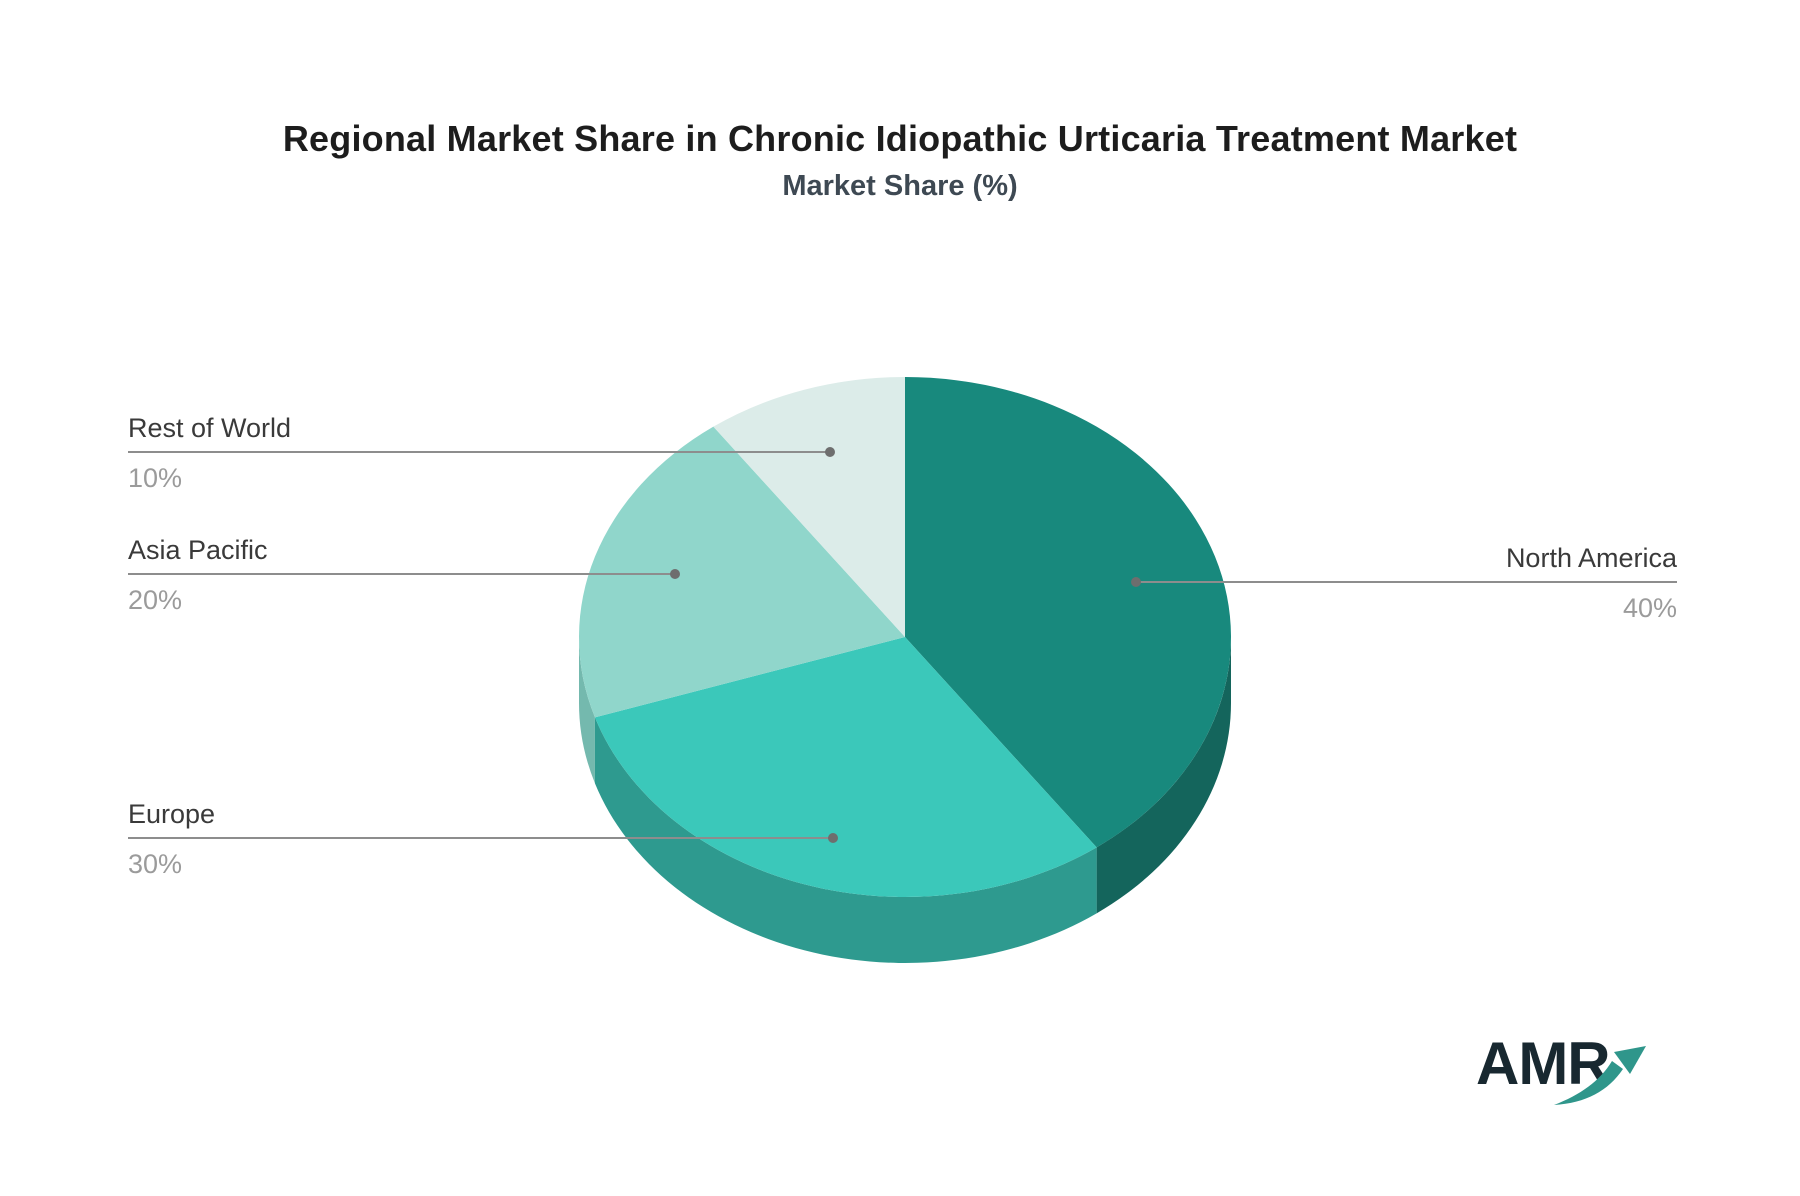  I want to click on pie-slice-side-asia-pacific, so click(587, 710).